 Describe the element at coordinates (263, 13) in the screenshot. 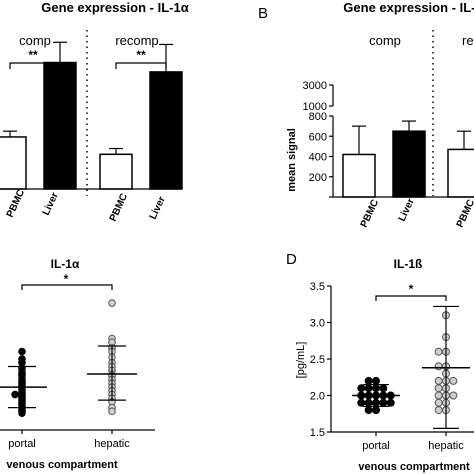

I see `panel-b-label: B` at that location.